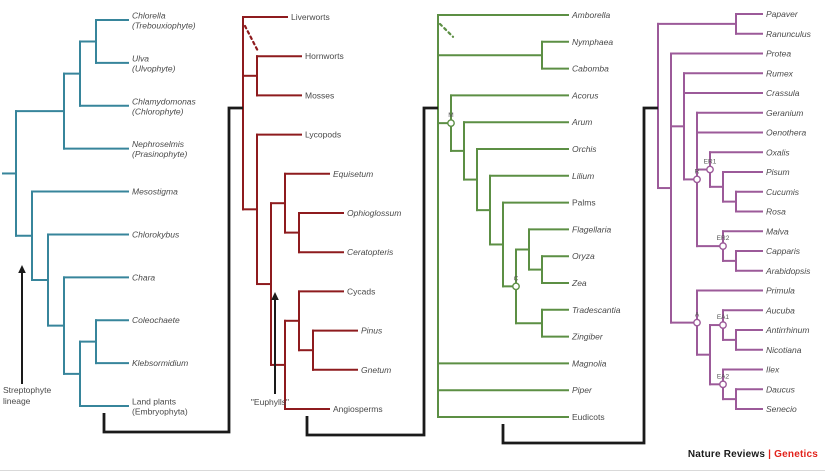 This screenshot has height=472, width=825. I want to click on taxon-label: Papaver, so click(782, 14).